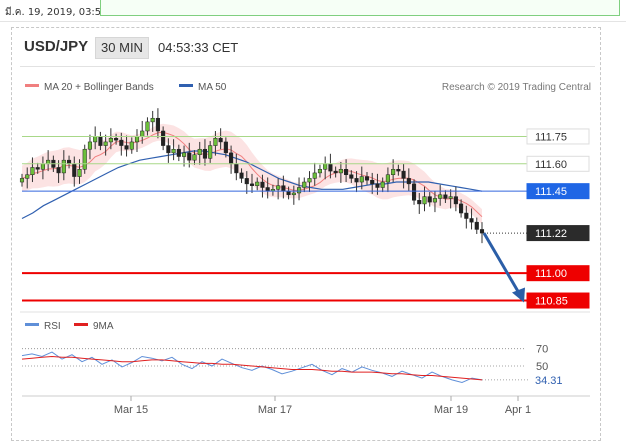 This screenshot has width=626, height=444. Describe the element at coordinates (275, 410) in the screenshot. I see `x-tick-label: Mar 17` at that location.